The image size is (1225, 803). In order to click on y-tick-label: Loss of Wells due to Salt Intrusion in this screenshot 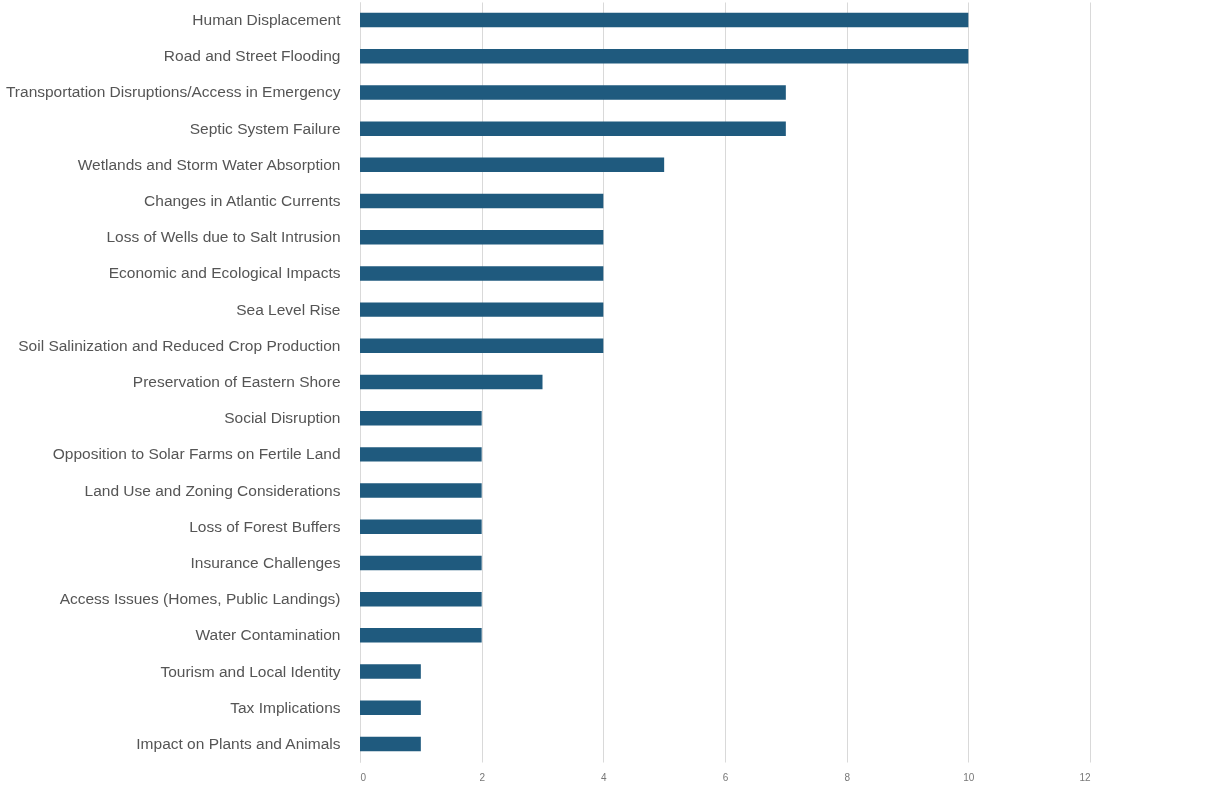, I will do `click(223, 237)`.